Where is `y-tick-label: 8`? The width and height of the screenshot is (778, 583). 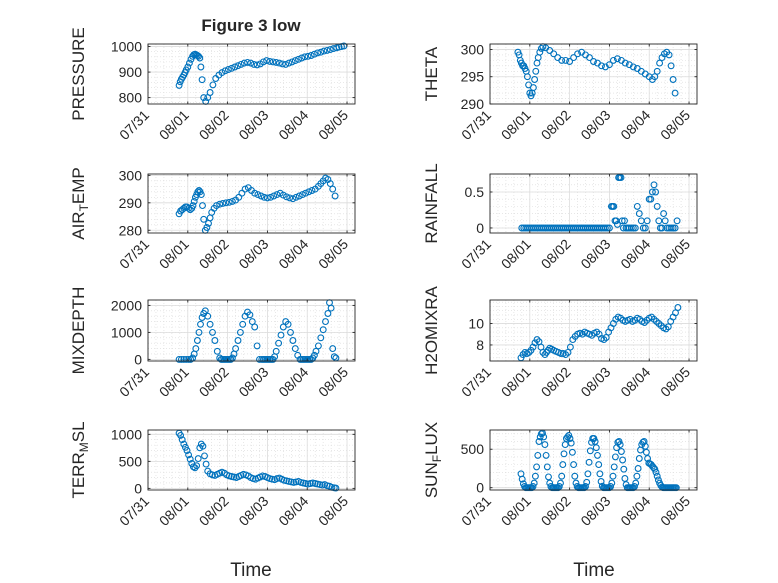 y-tick-label: 8 is located at coordinates (480, 345).